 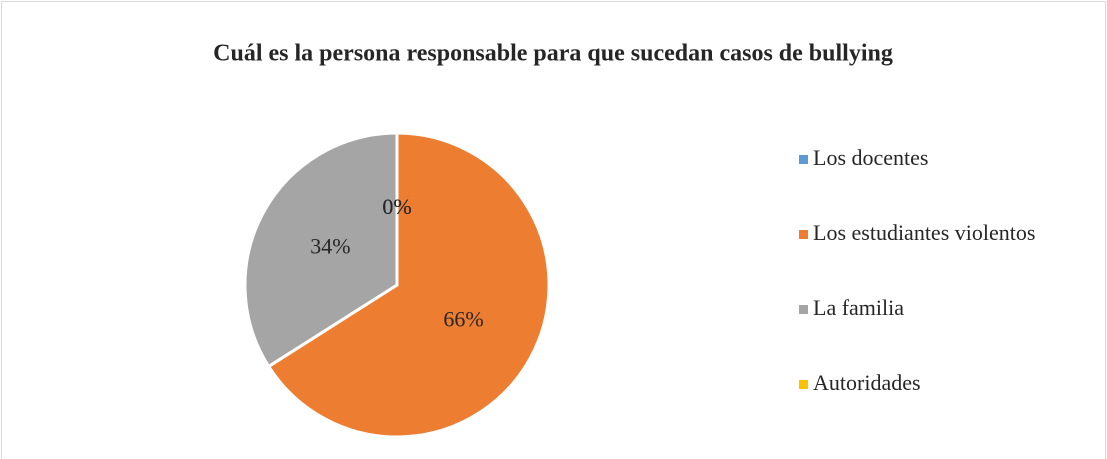 What do you see at coordinates (858, 307) in the screenshot?
I see `legend-label: La familia` at bounding box center [858, 307].